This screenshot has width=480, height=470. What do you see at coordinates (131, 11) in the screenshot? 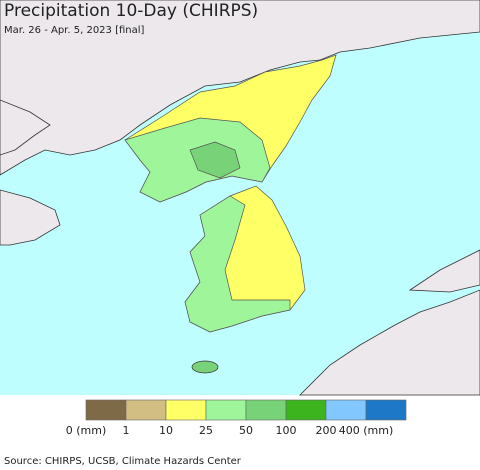
I see `title: Precipitation 10-Day (CHIRPS)` at bounding box center [131, 11].